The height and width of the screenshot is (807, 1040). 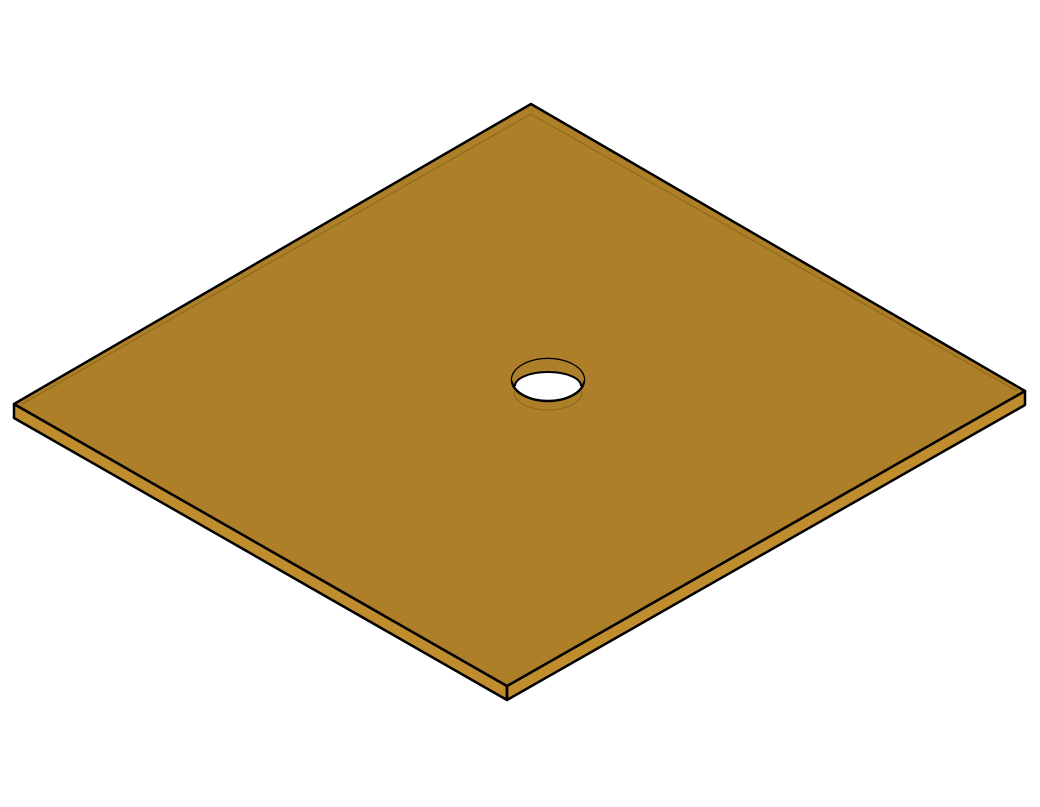 I want to click on hole-inner-edge, so click(x=548, y=379).